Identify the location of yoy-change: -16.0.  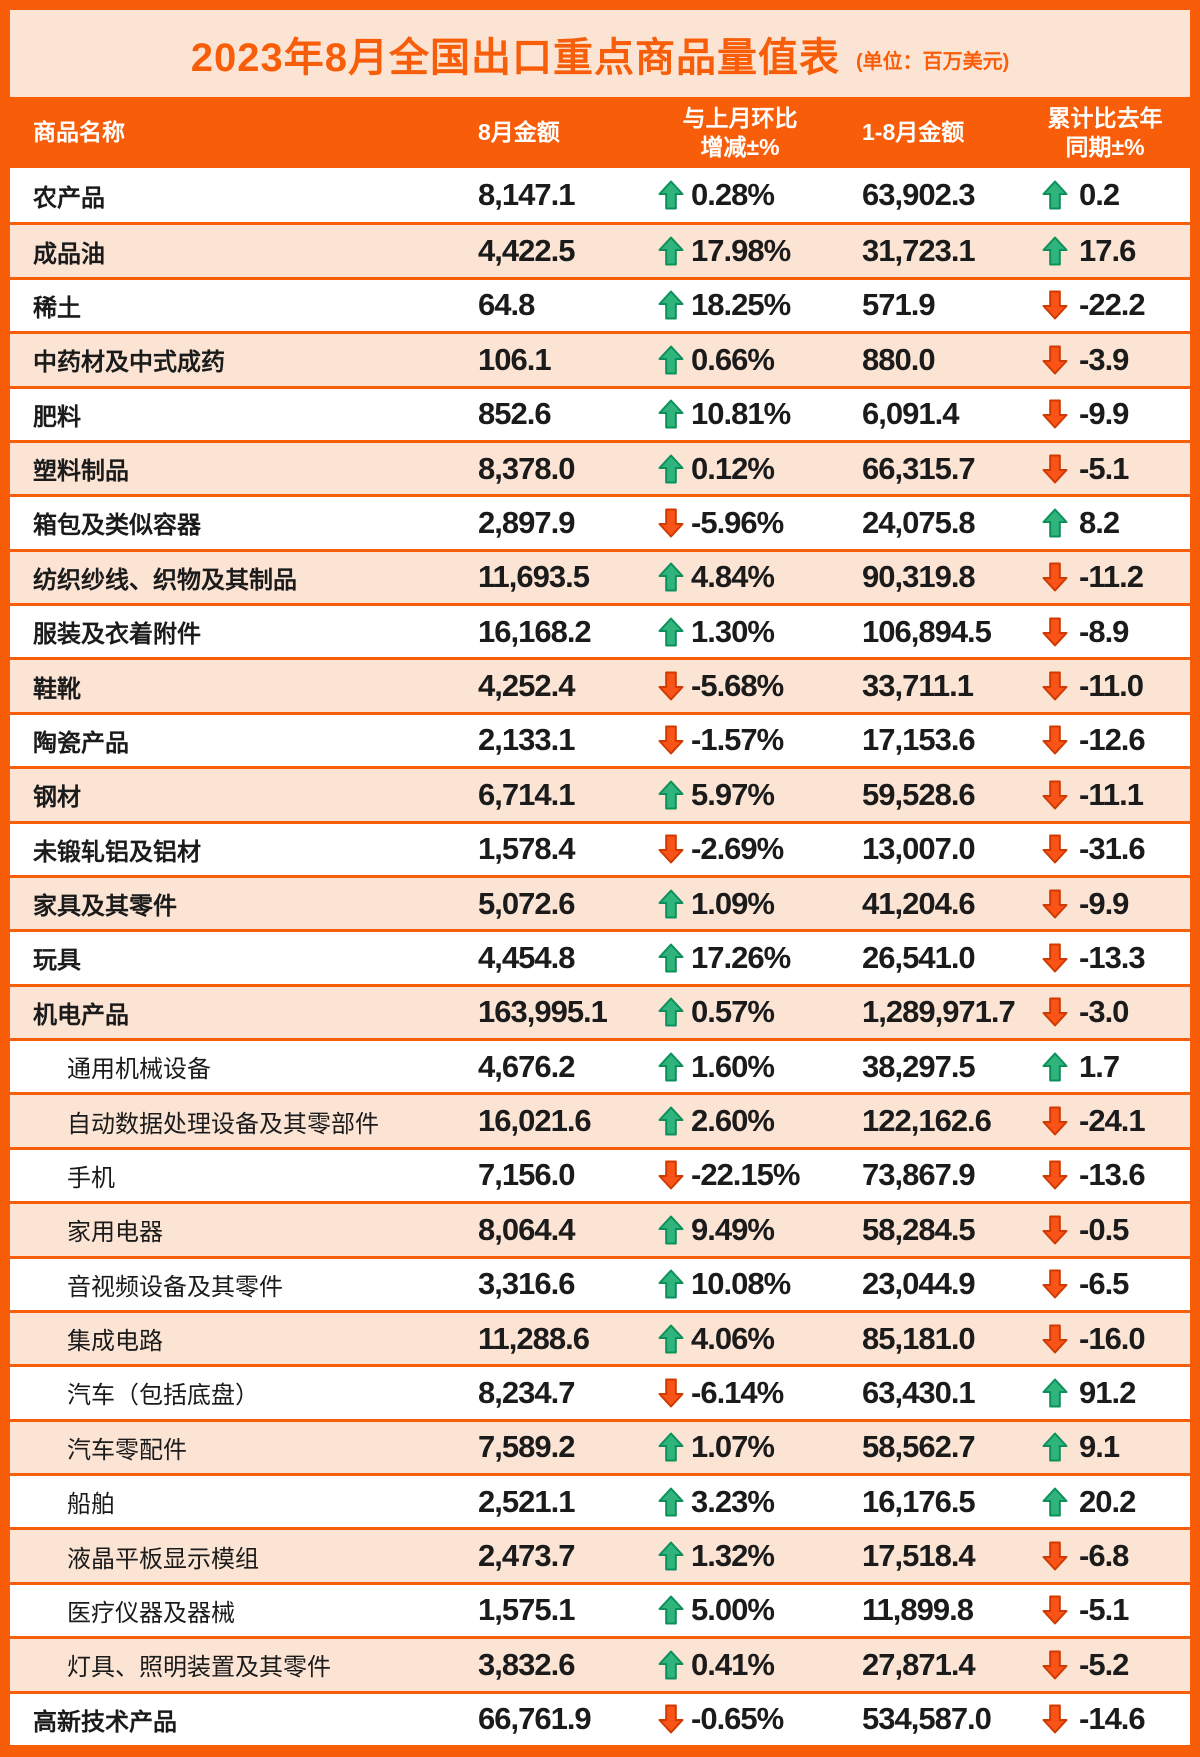
(1105, 1339).